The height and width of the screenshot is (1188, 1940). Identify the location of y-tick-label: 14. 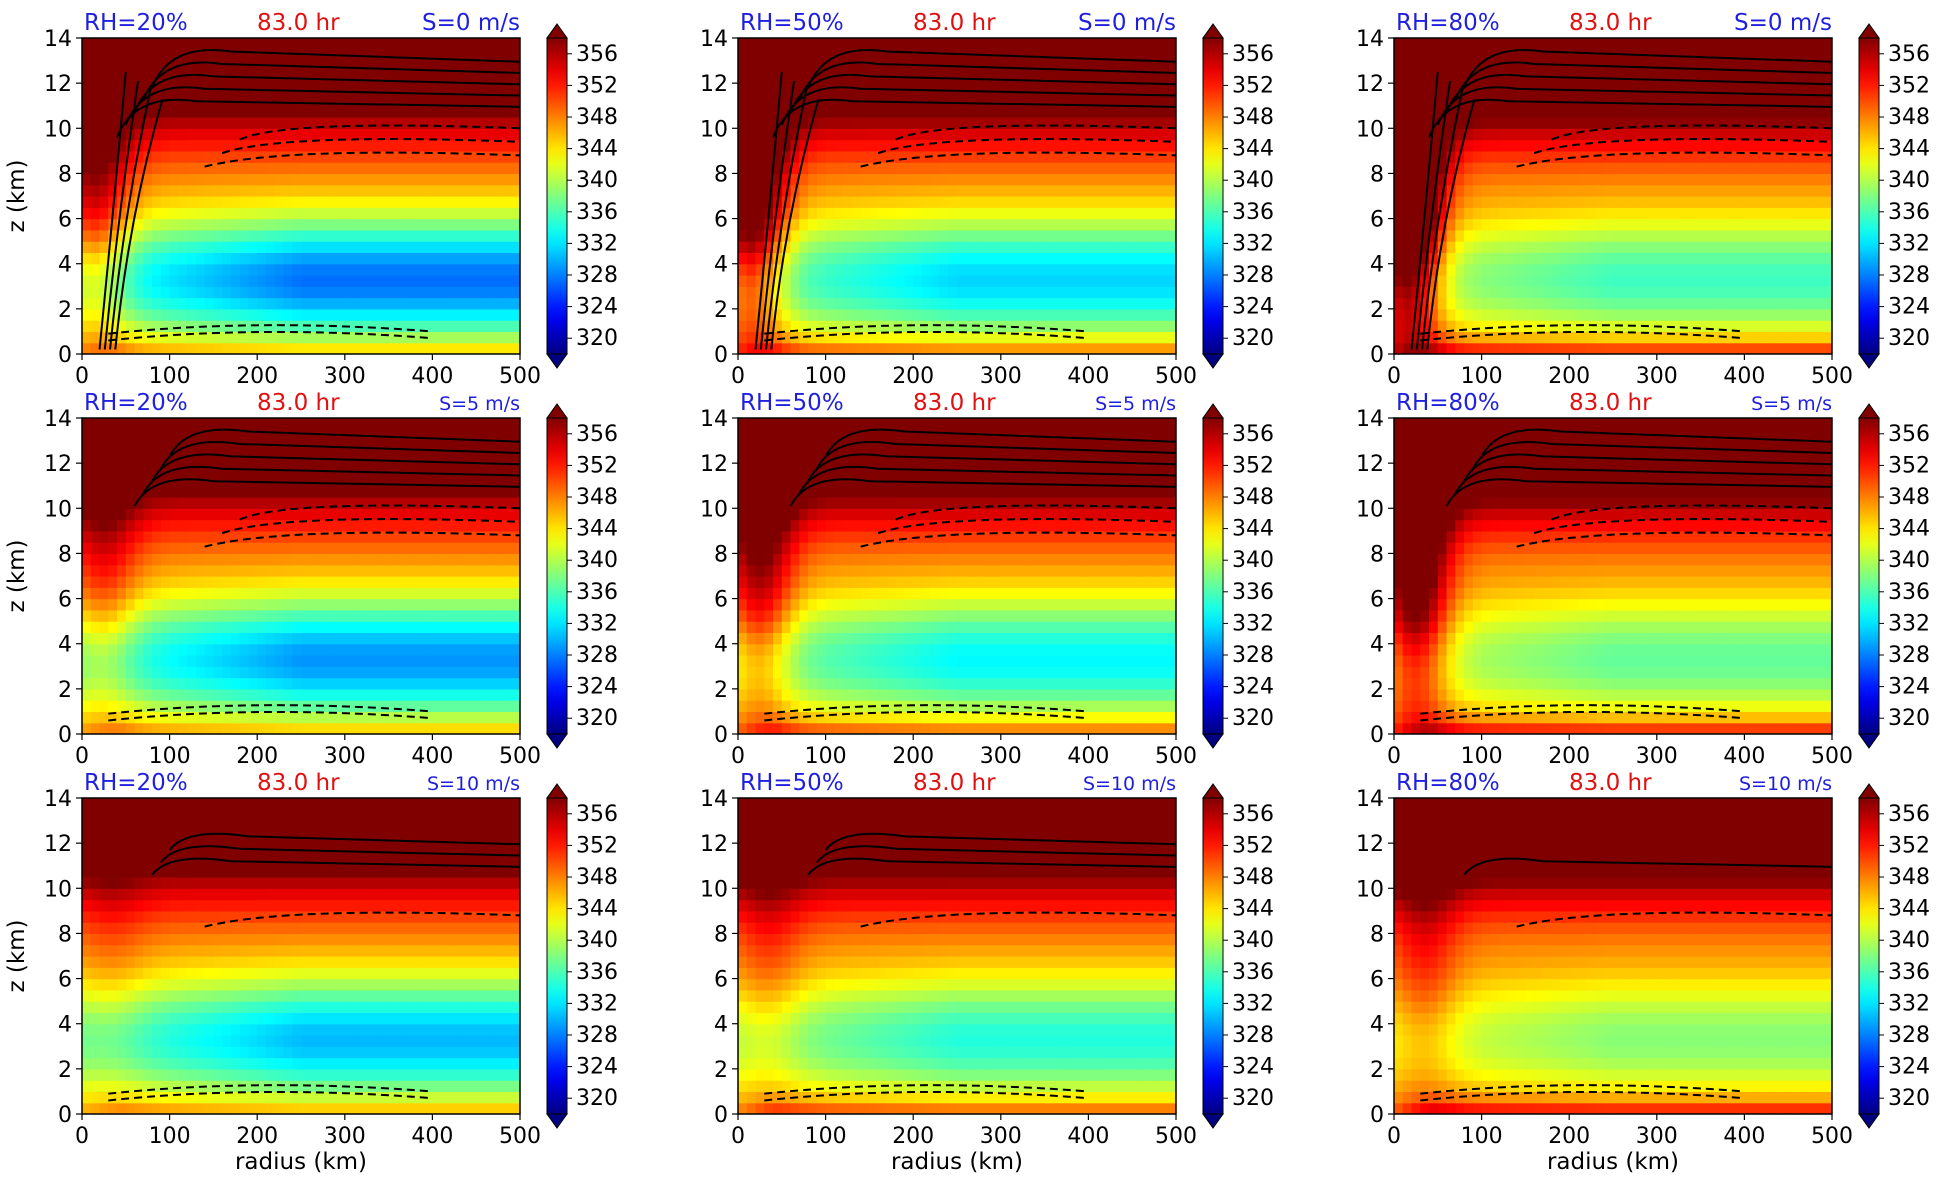
(714, 799).